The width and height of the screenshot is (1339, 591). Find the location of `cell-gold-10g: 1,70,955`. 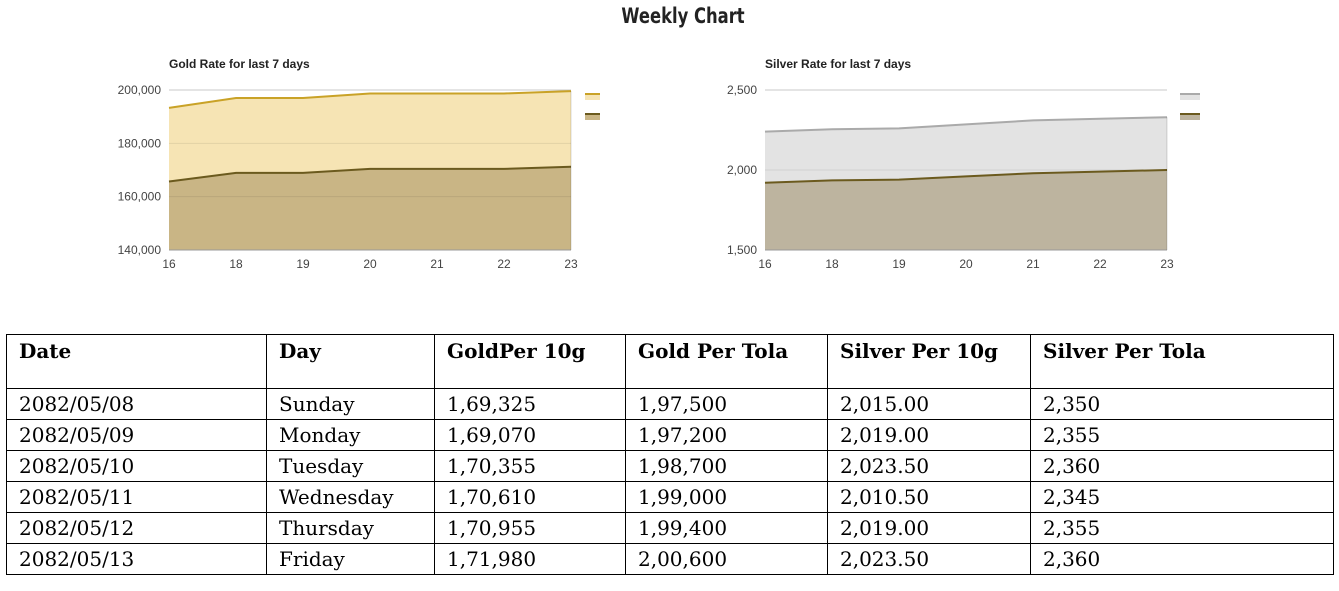

cell-gold-10g: 1,70,955 is located at coordinates (530, 528).